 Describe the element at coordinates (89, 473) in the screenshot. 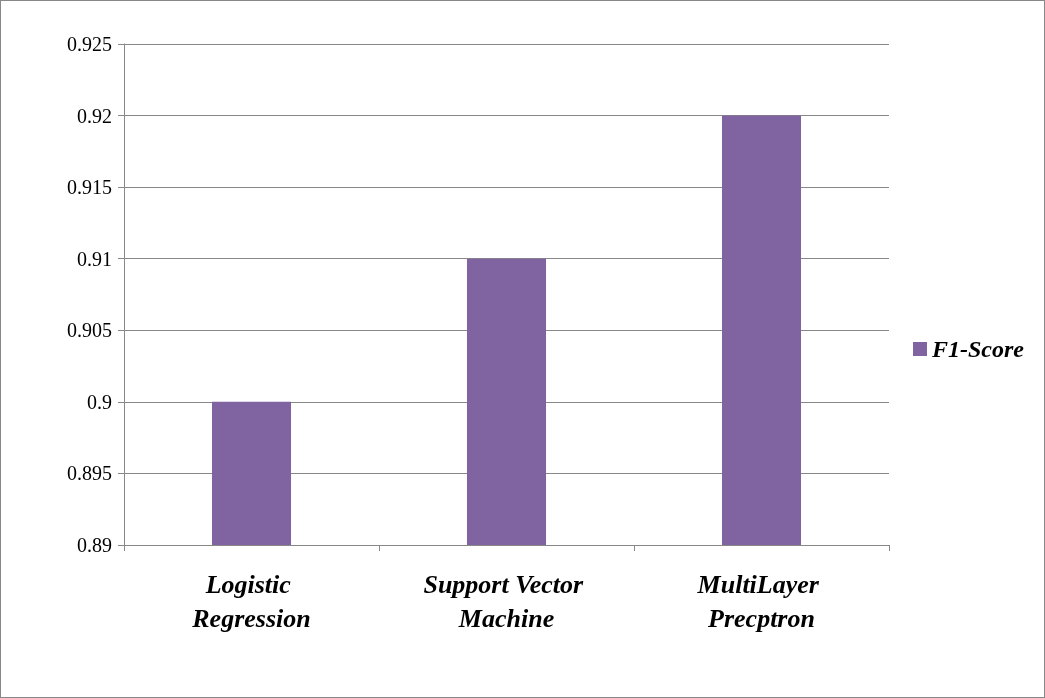

I see `y-tick-label: 0.895` at that location.